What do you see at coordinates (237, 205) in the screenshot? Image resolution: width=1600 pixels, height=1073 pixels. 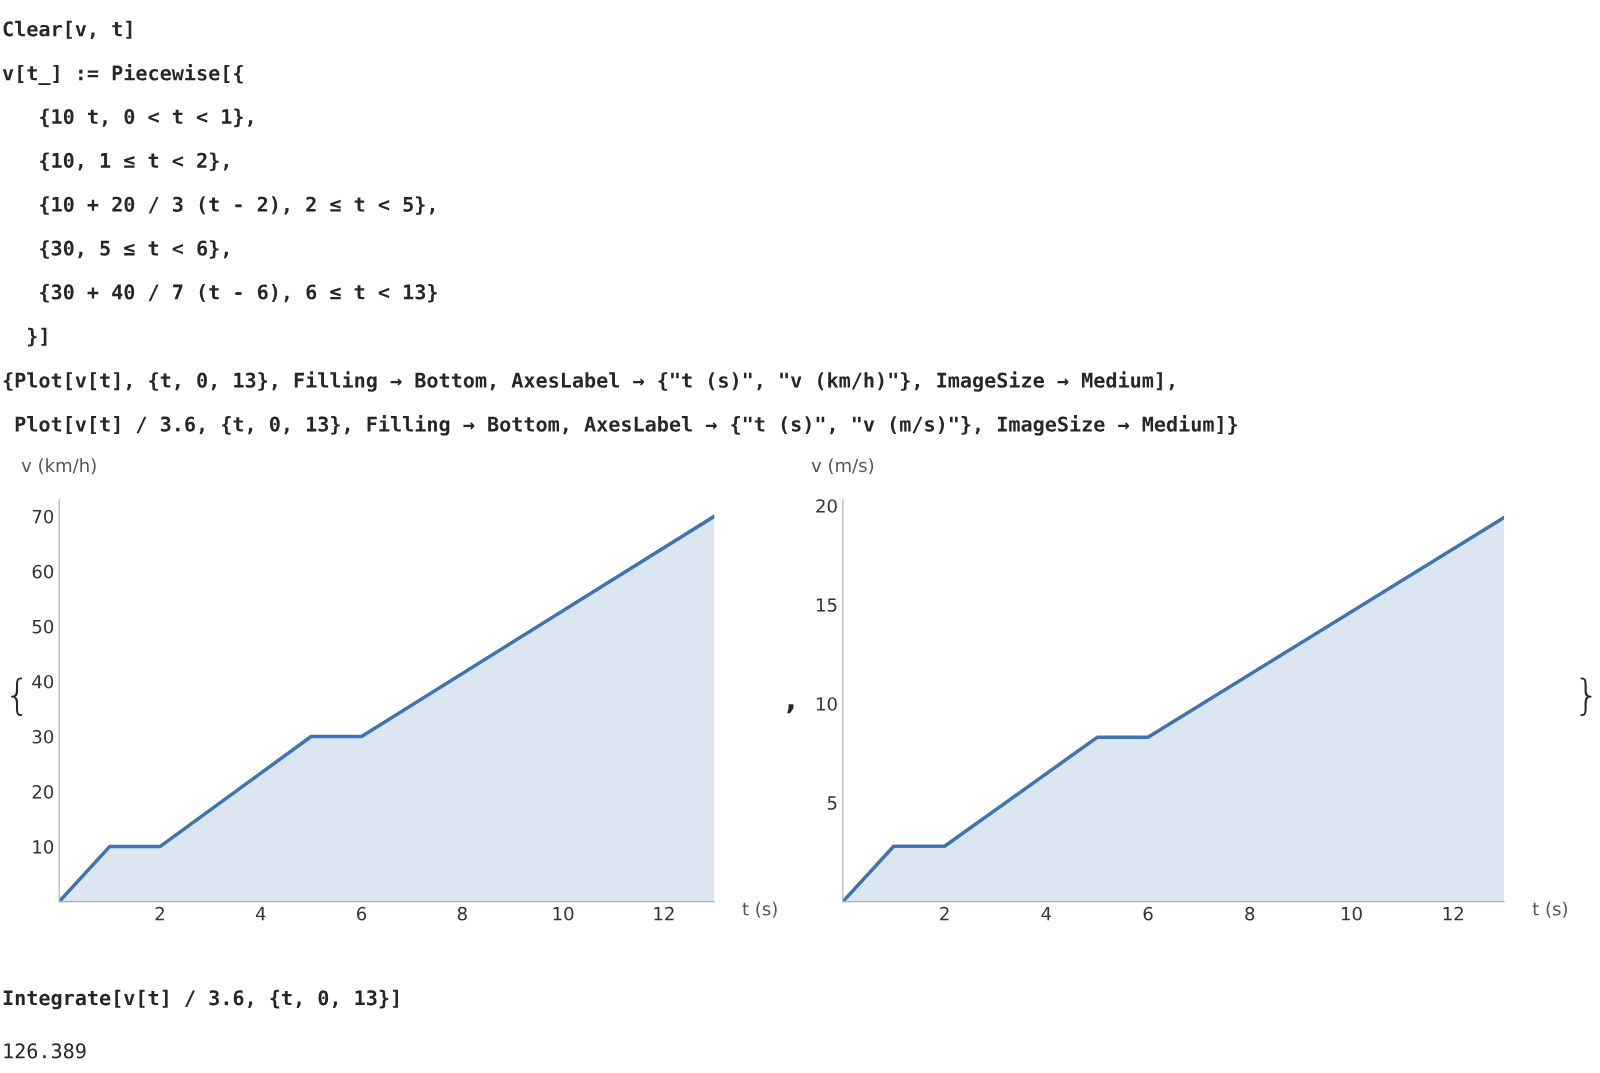 I see `text: {10 + 20 / 3 (t - 2), 2 ≤ t < 5},` at bounding box center [237, 205].